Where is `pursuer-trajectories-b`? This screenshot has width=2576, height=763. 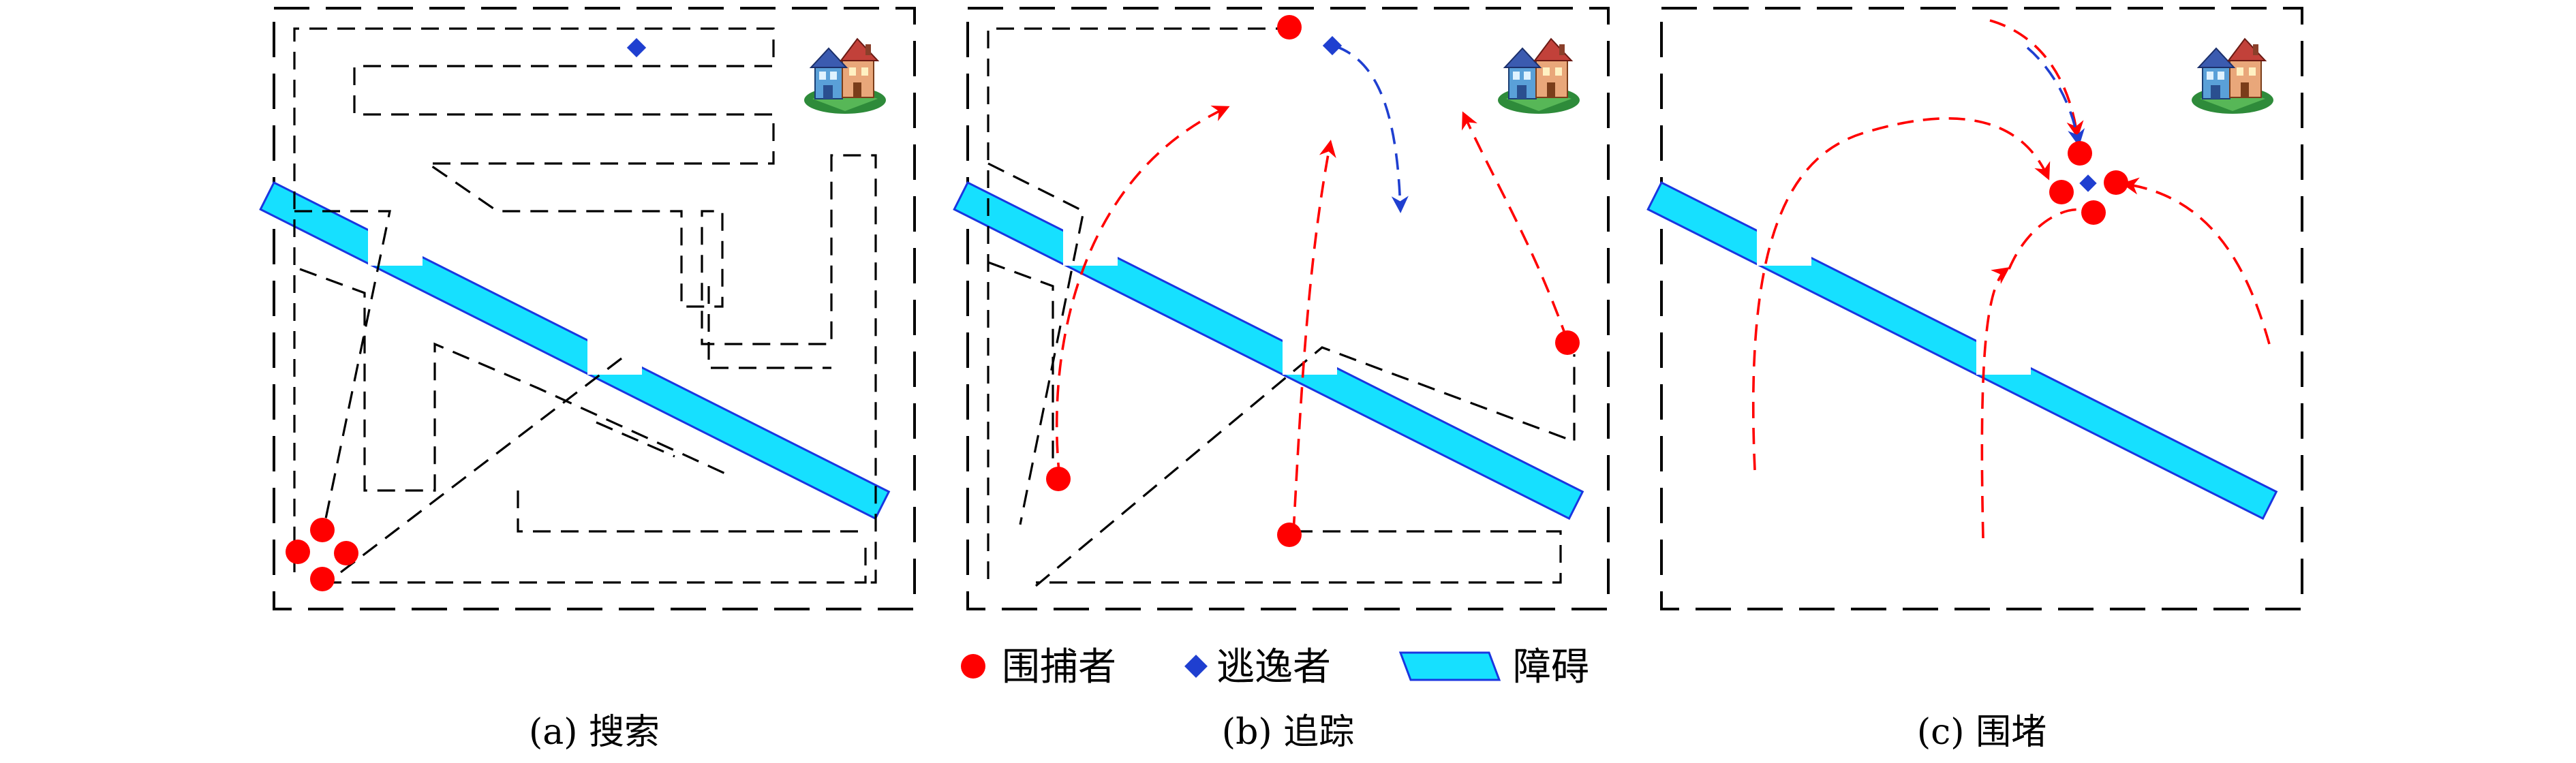
pursuer-trajectories-b is located at coordinates (1312, 319).